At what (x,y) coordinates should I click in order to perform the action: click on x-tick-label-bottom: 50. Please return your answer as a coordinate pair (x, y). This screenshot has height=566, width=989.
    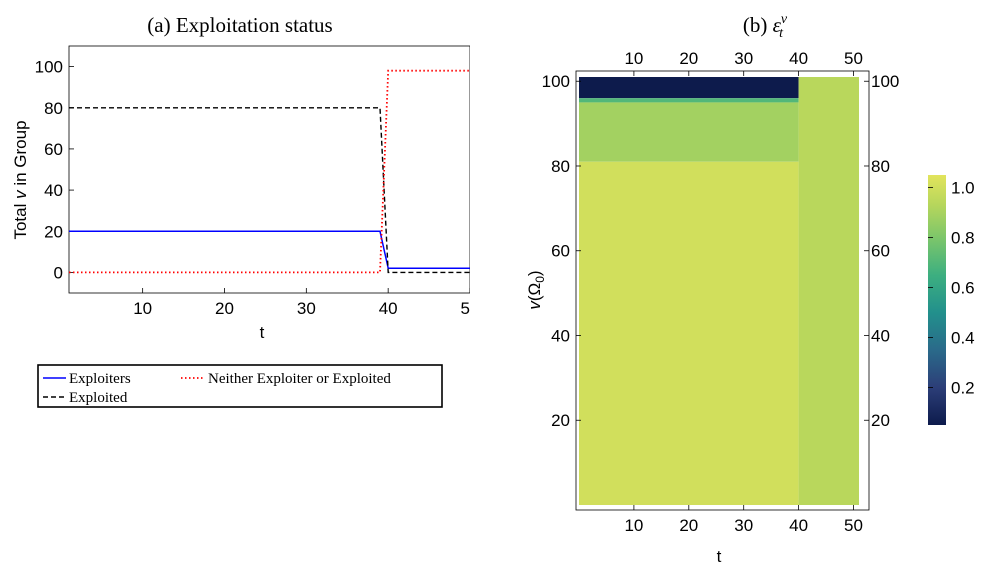
    Looking at the image, I should click on (853, 525).